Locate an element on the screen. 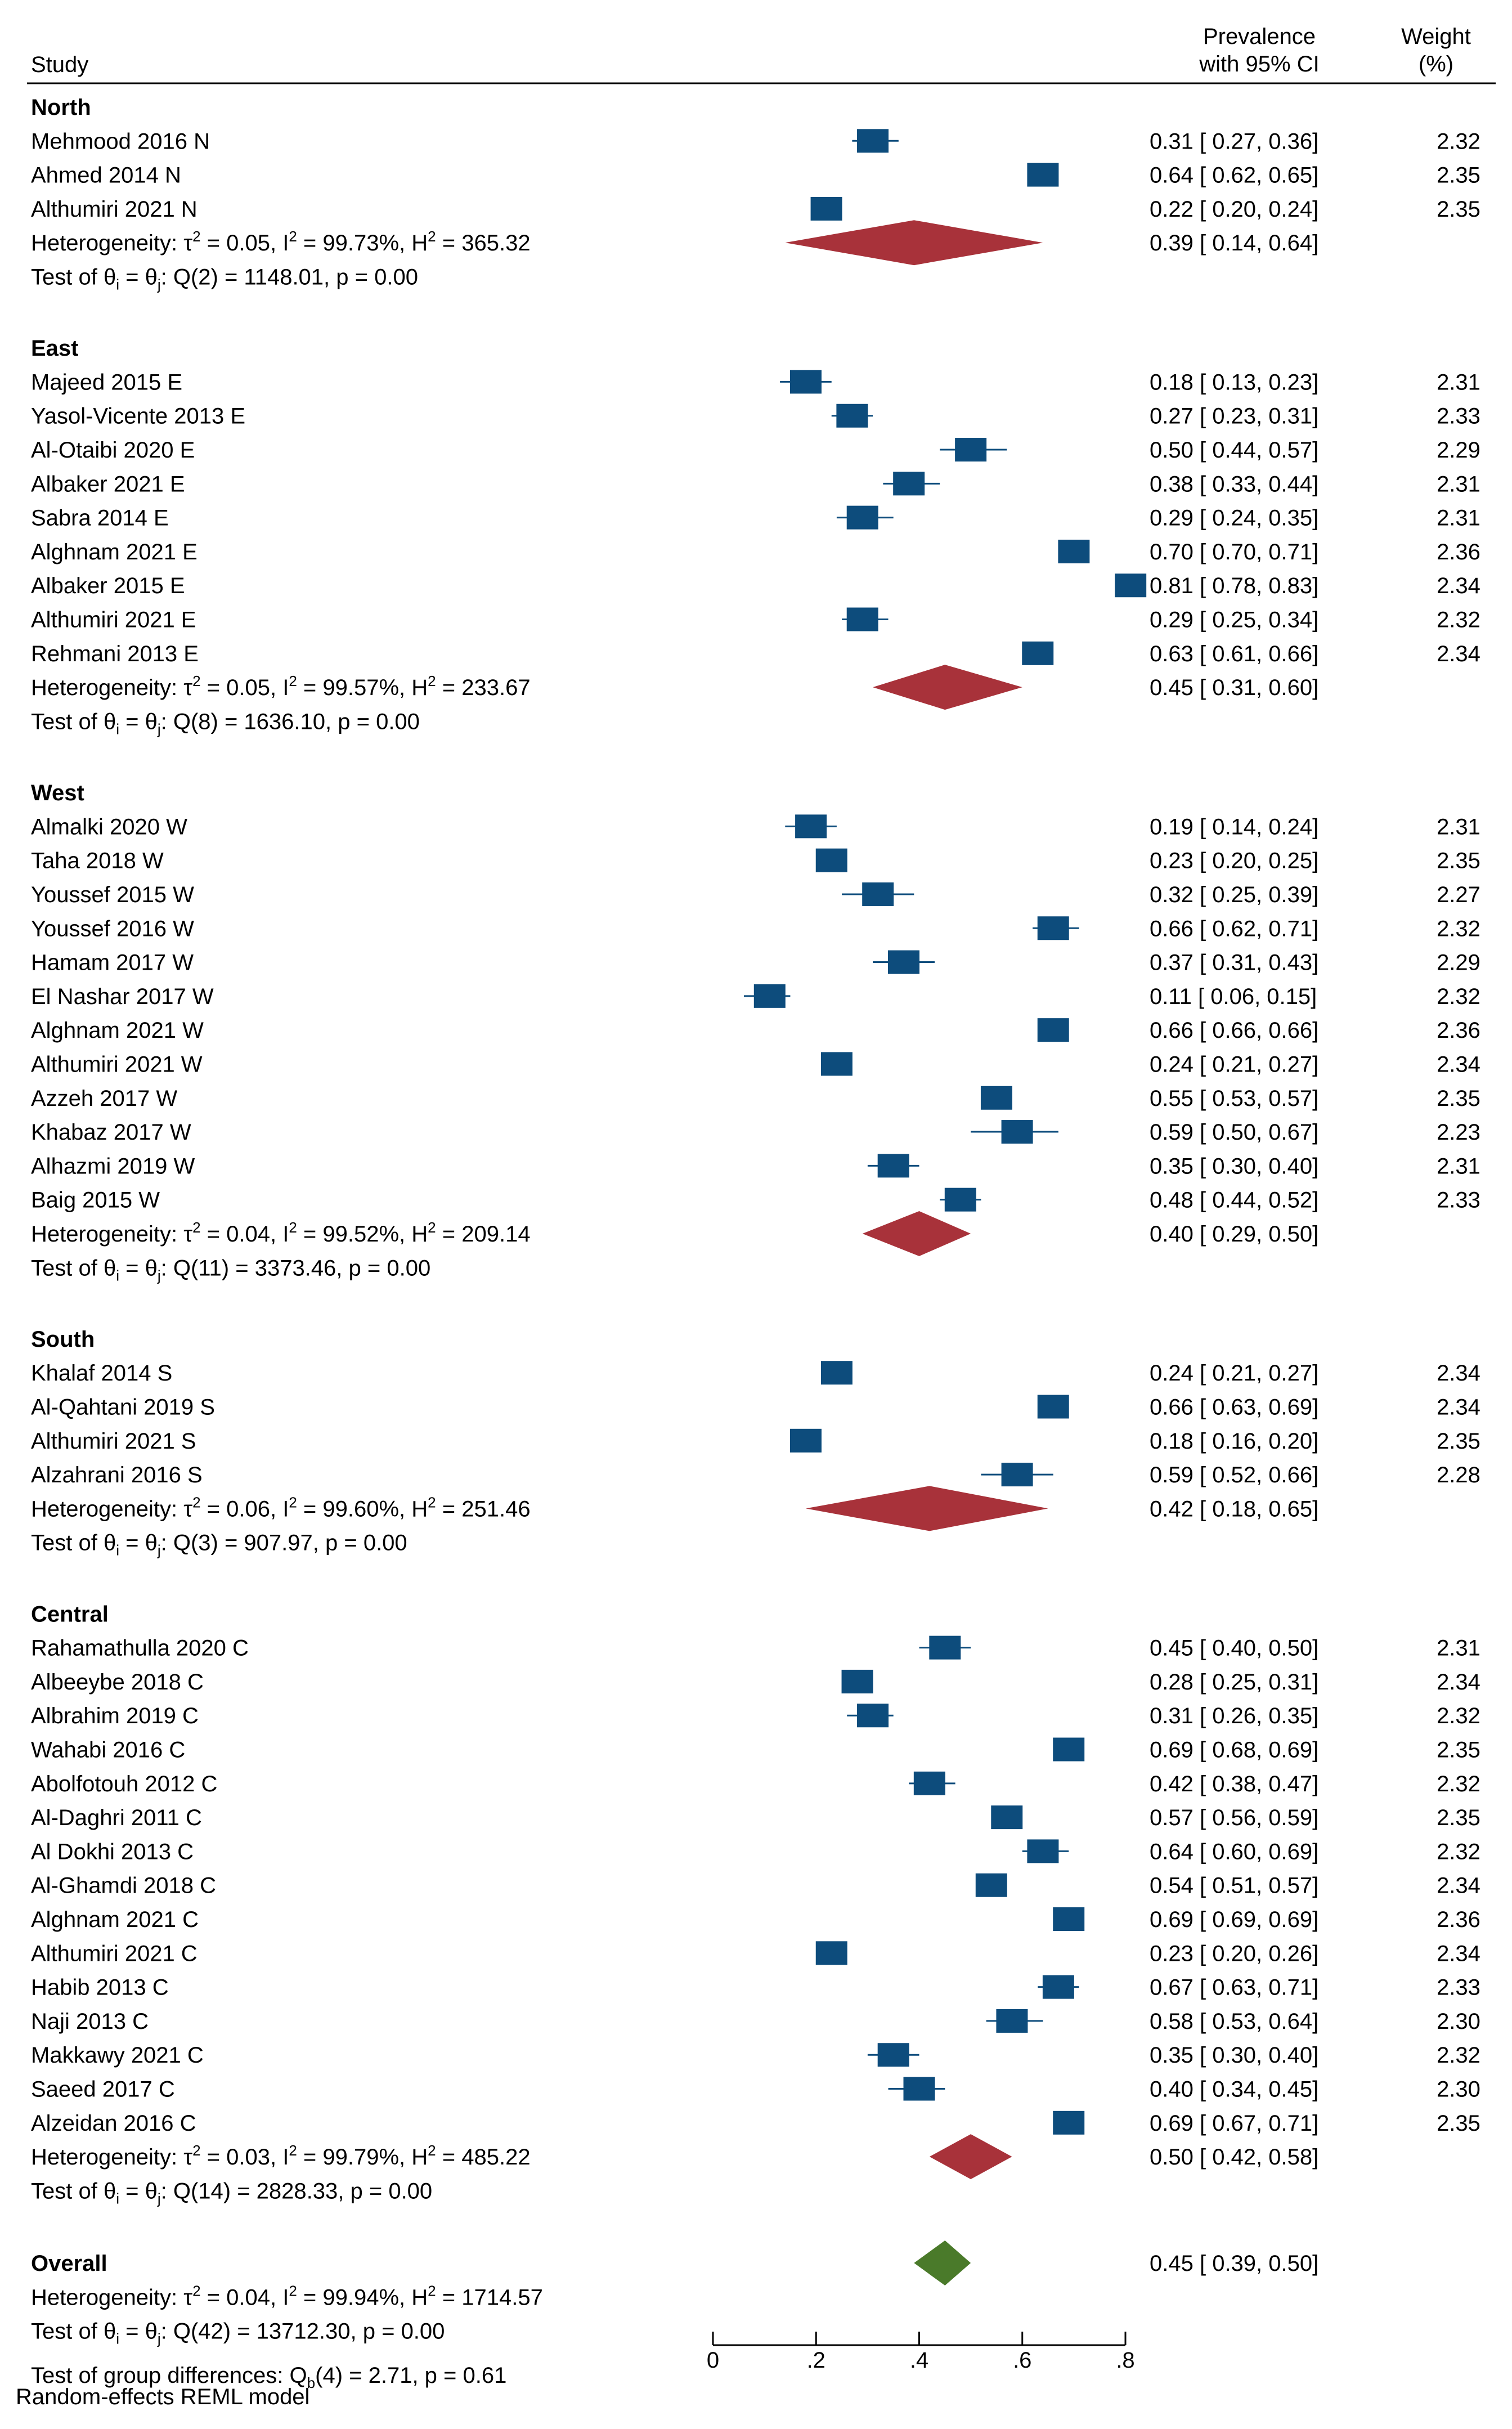  study-weight: 2.29 is located at coordinates (1458, 450).